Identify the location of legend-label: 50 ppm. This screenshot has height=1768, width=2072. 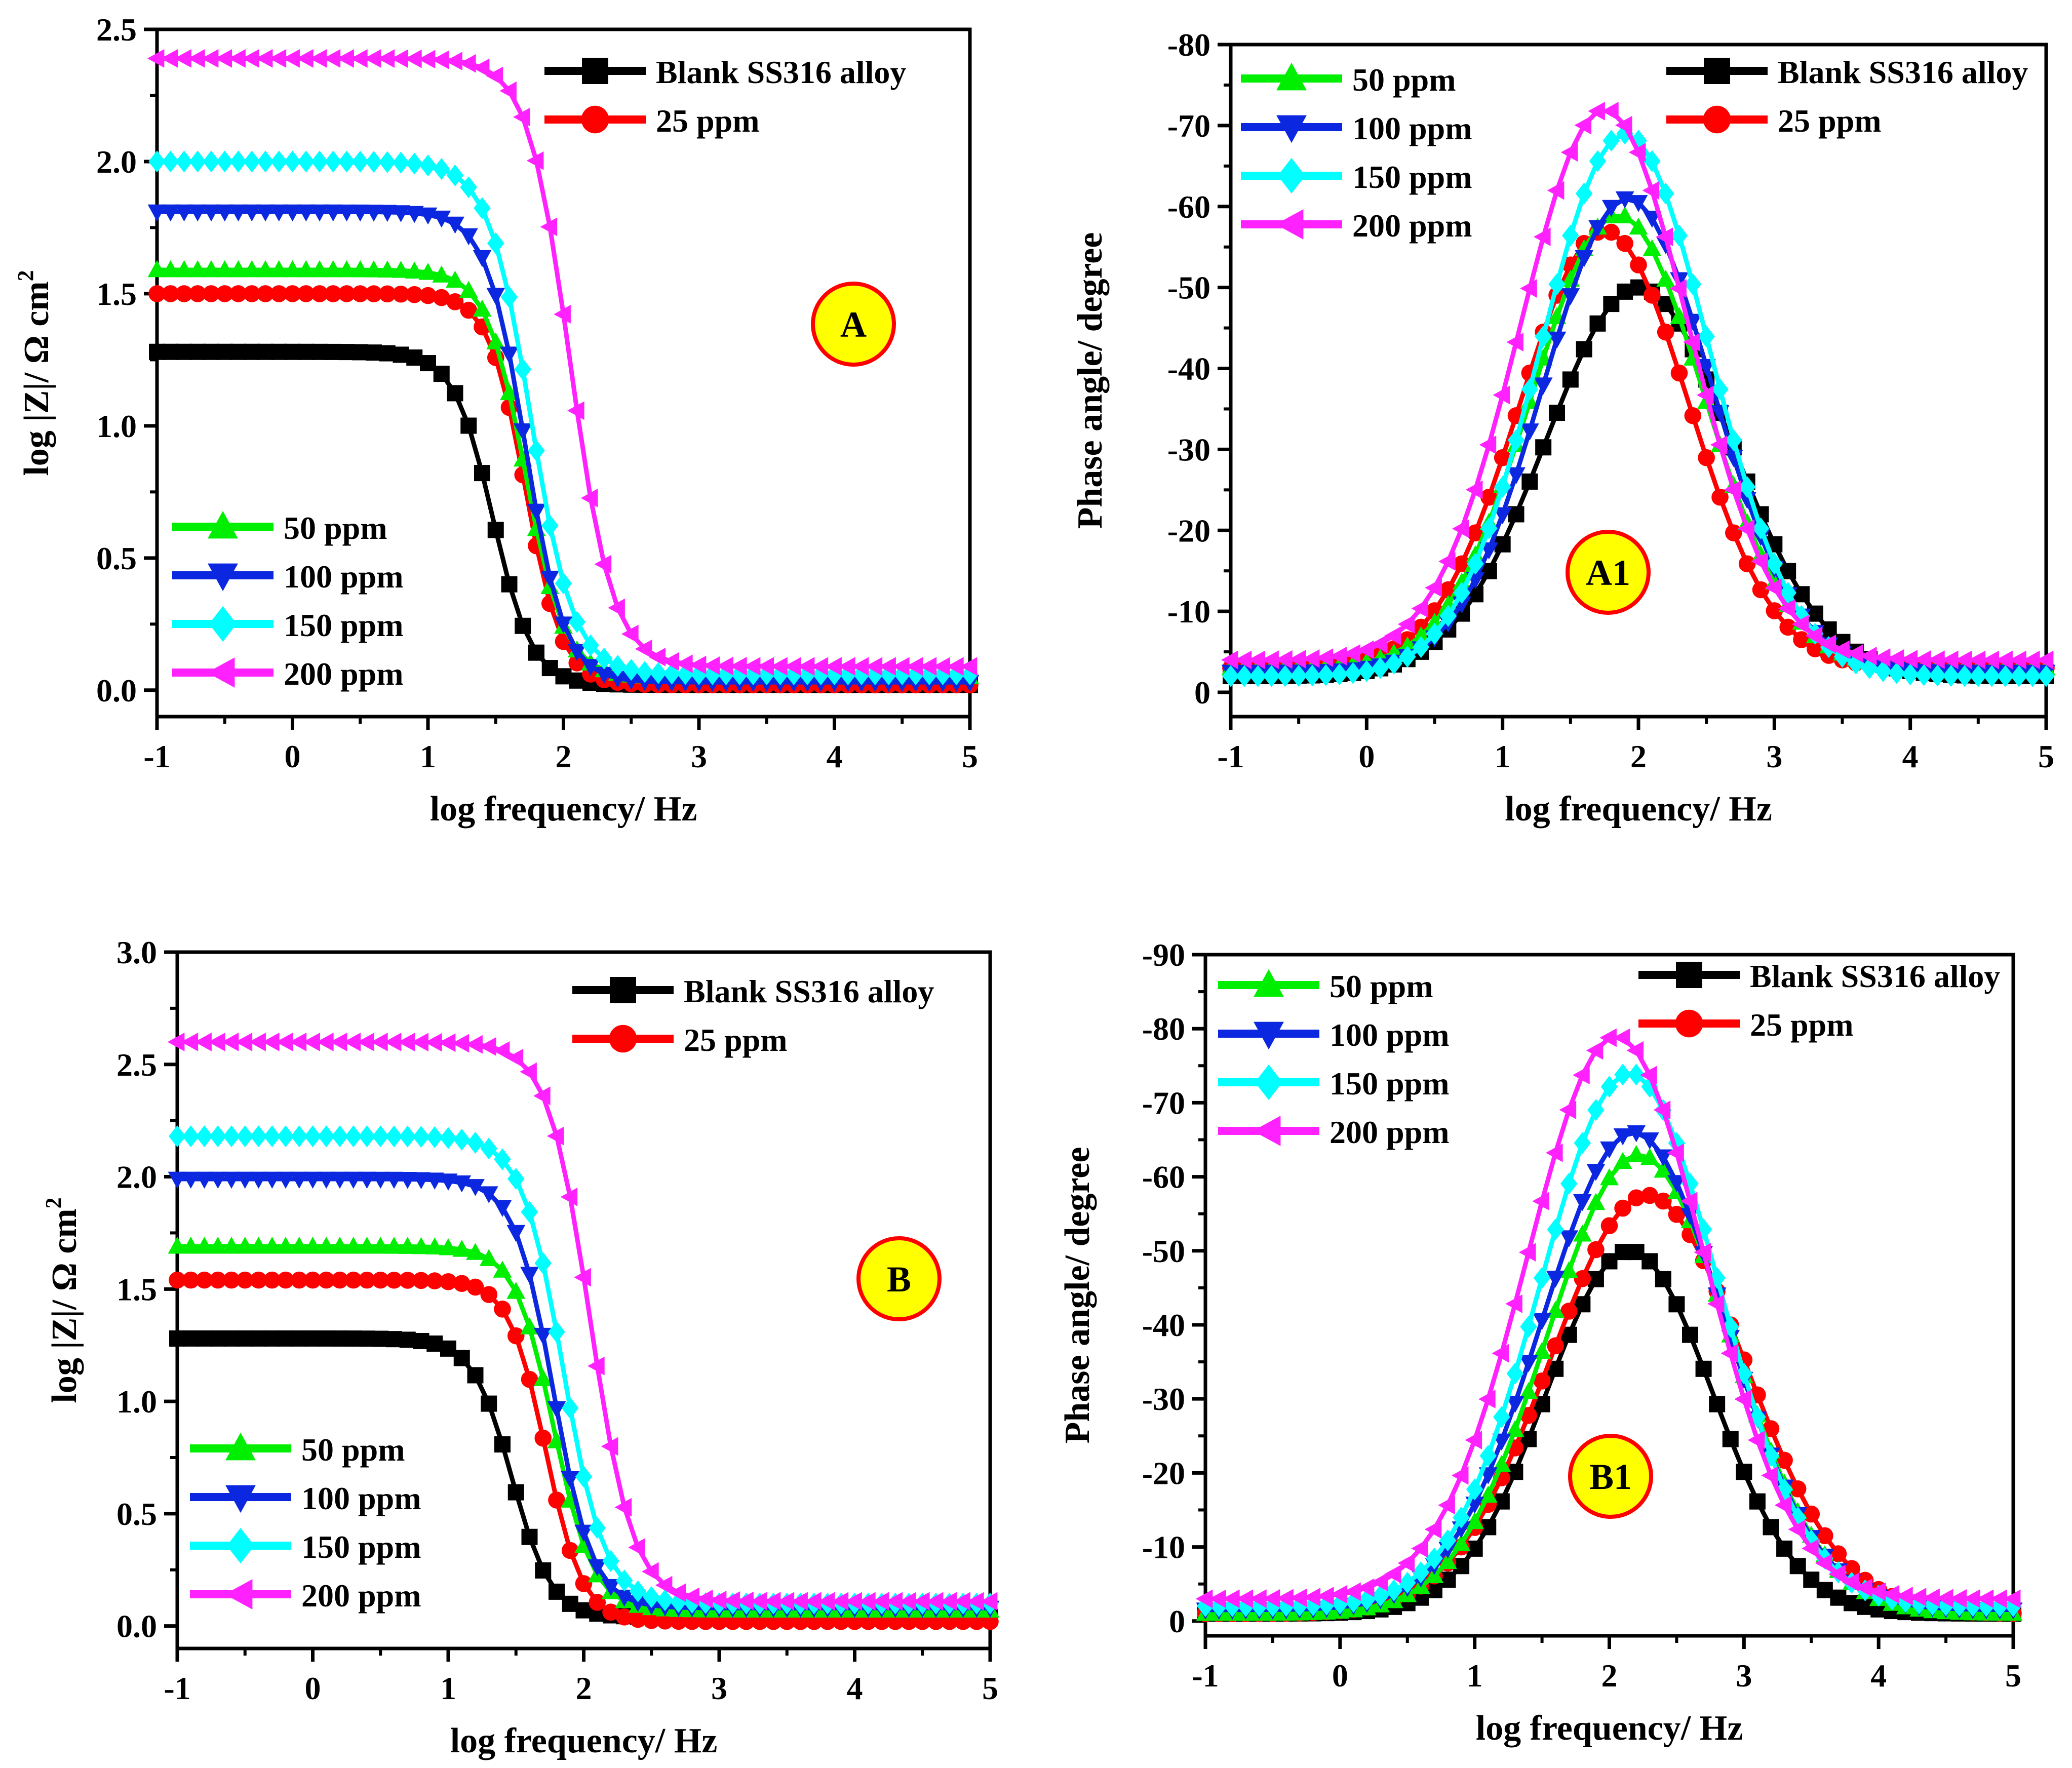
(353, 1450).